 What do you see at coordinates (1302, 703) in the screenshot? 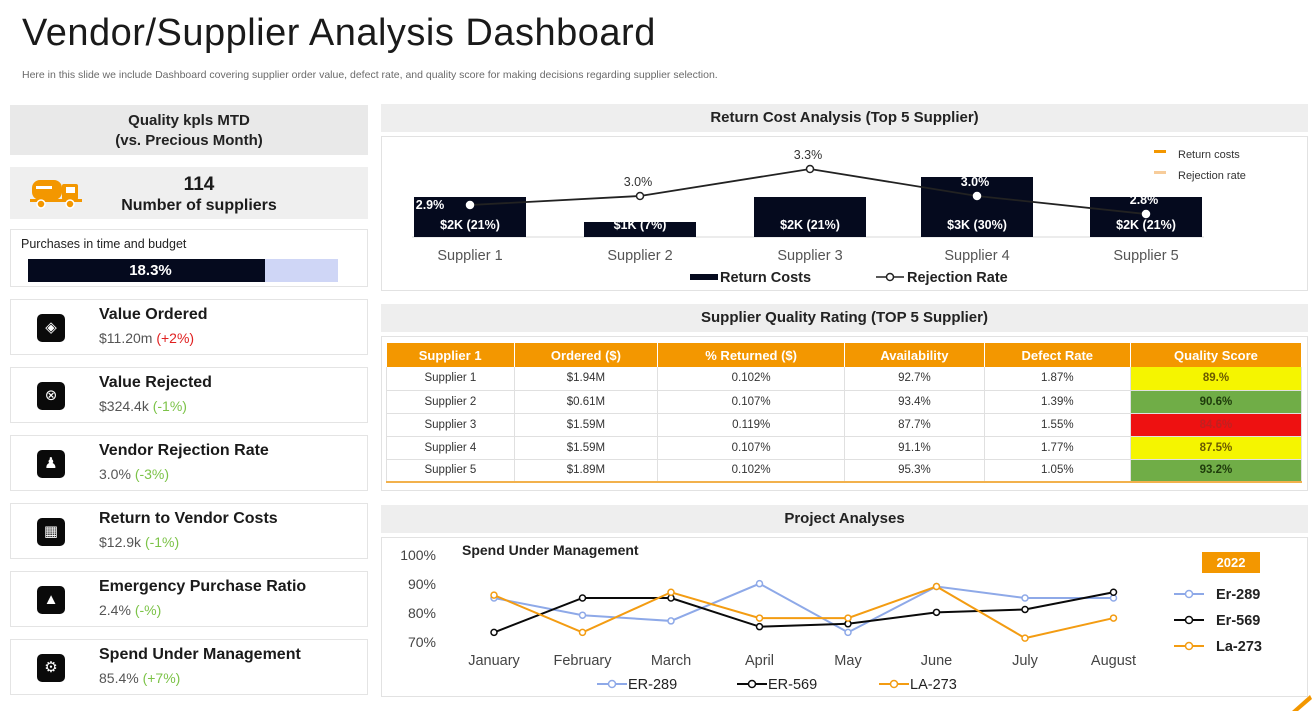
I see `corner-accent-icon` at bounding box center [1302, 703].